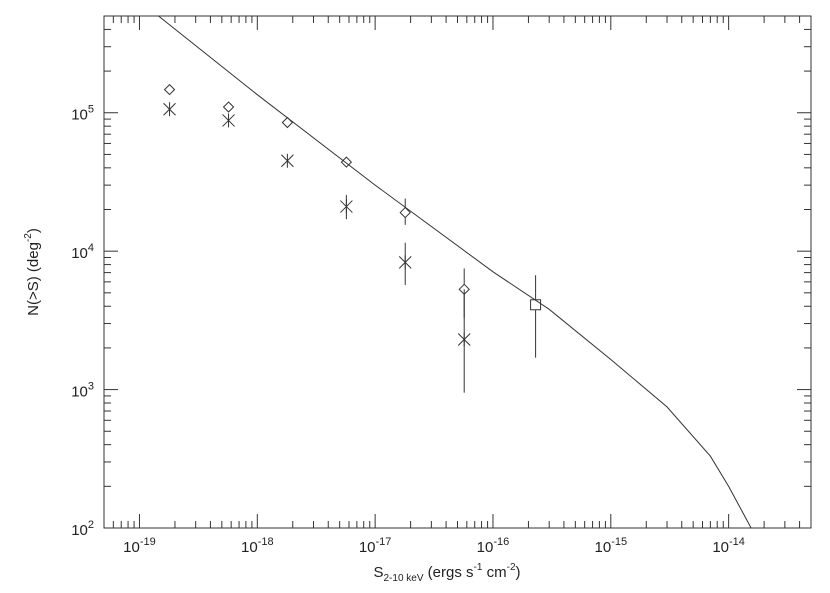 The width and height of the screenshot is (830, 593). I want to click on y-tick-label: 10³, so click(82, 391).